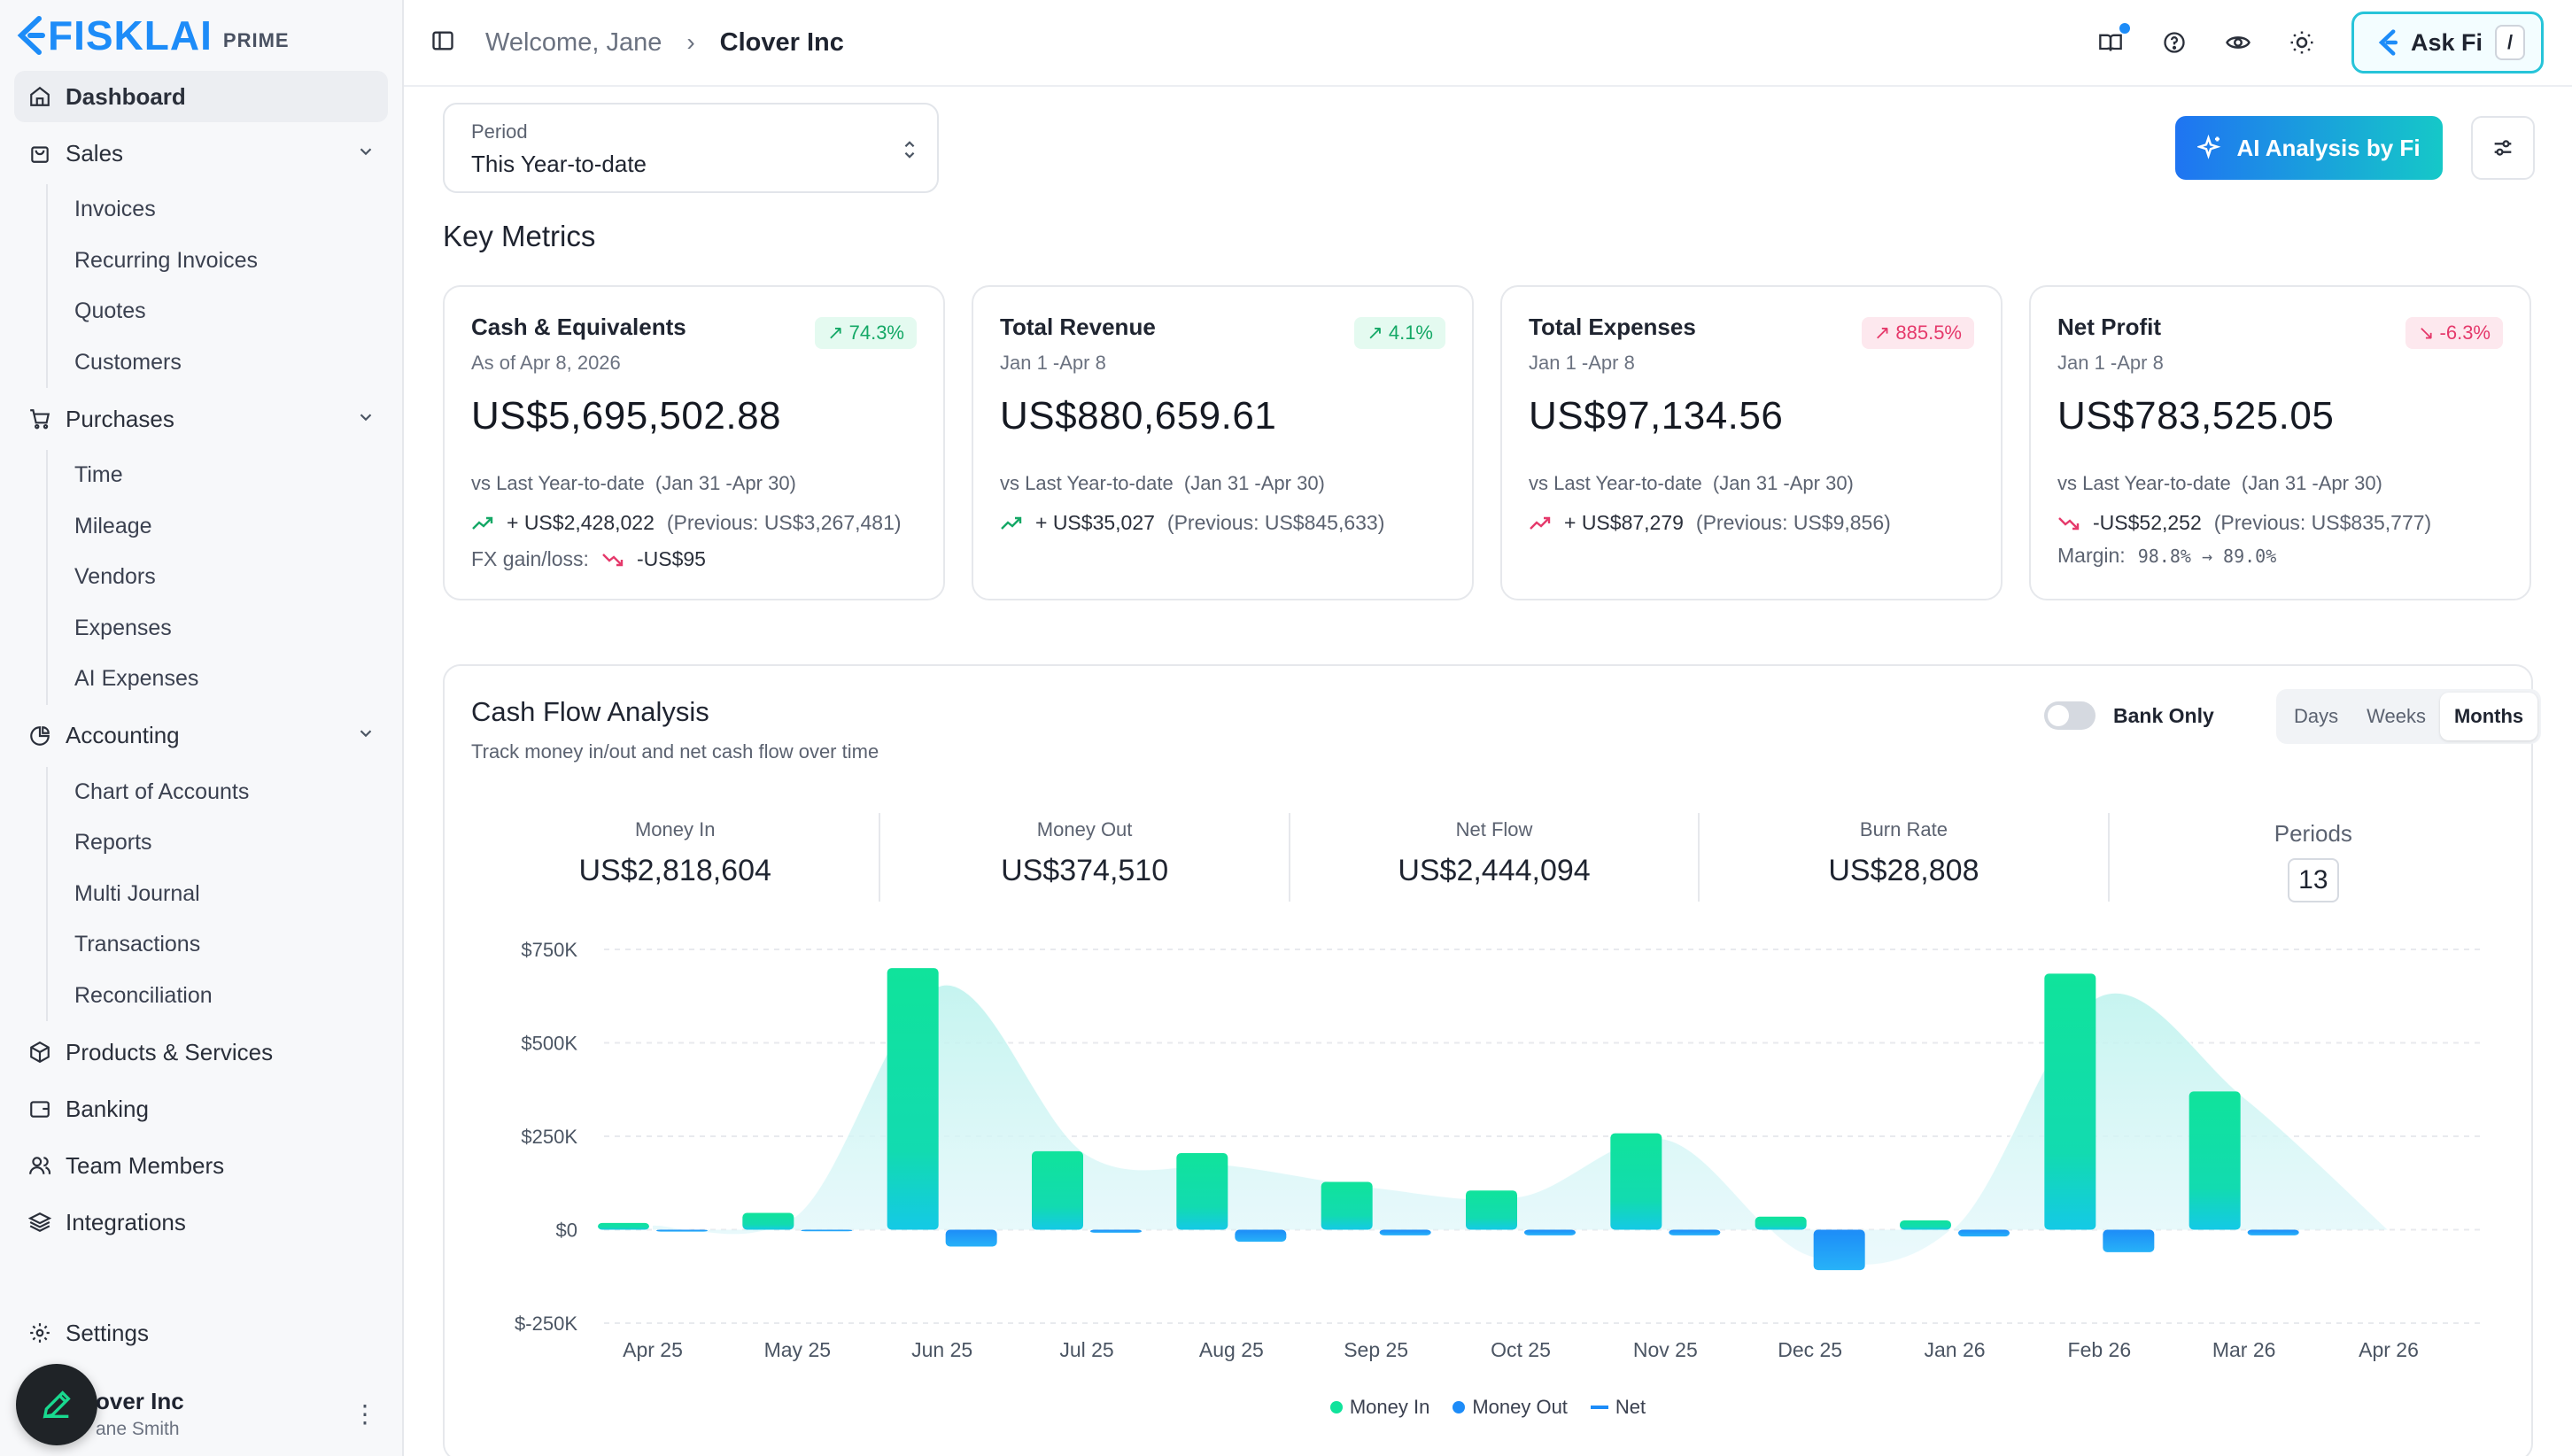 The height and width of the screenshot is (1456, 2572). What do you see at coordinates (201, 1109) in the screenshot?
I see `sidebar-item-banking: Banking` at bounding box center [201, 1109].